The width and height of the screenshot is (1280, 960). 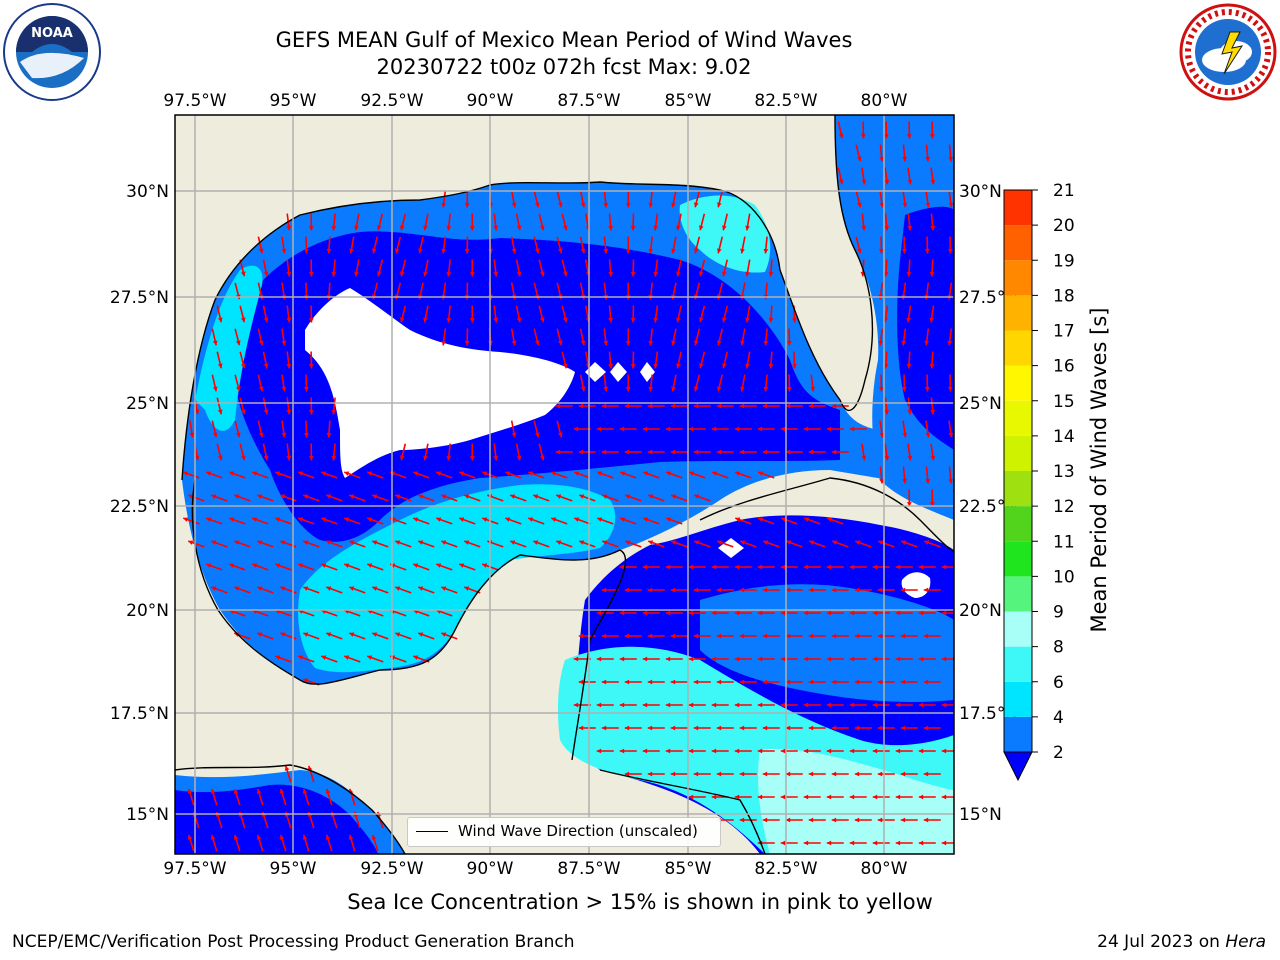 I want to click on lon-tick-label: 92.5°W, so click(x=391, y=101).